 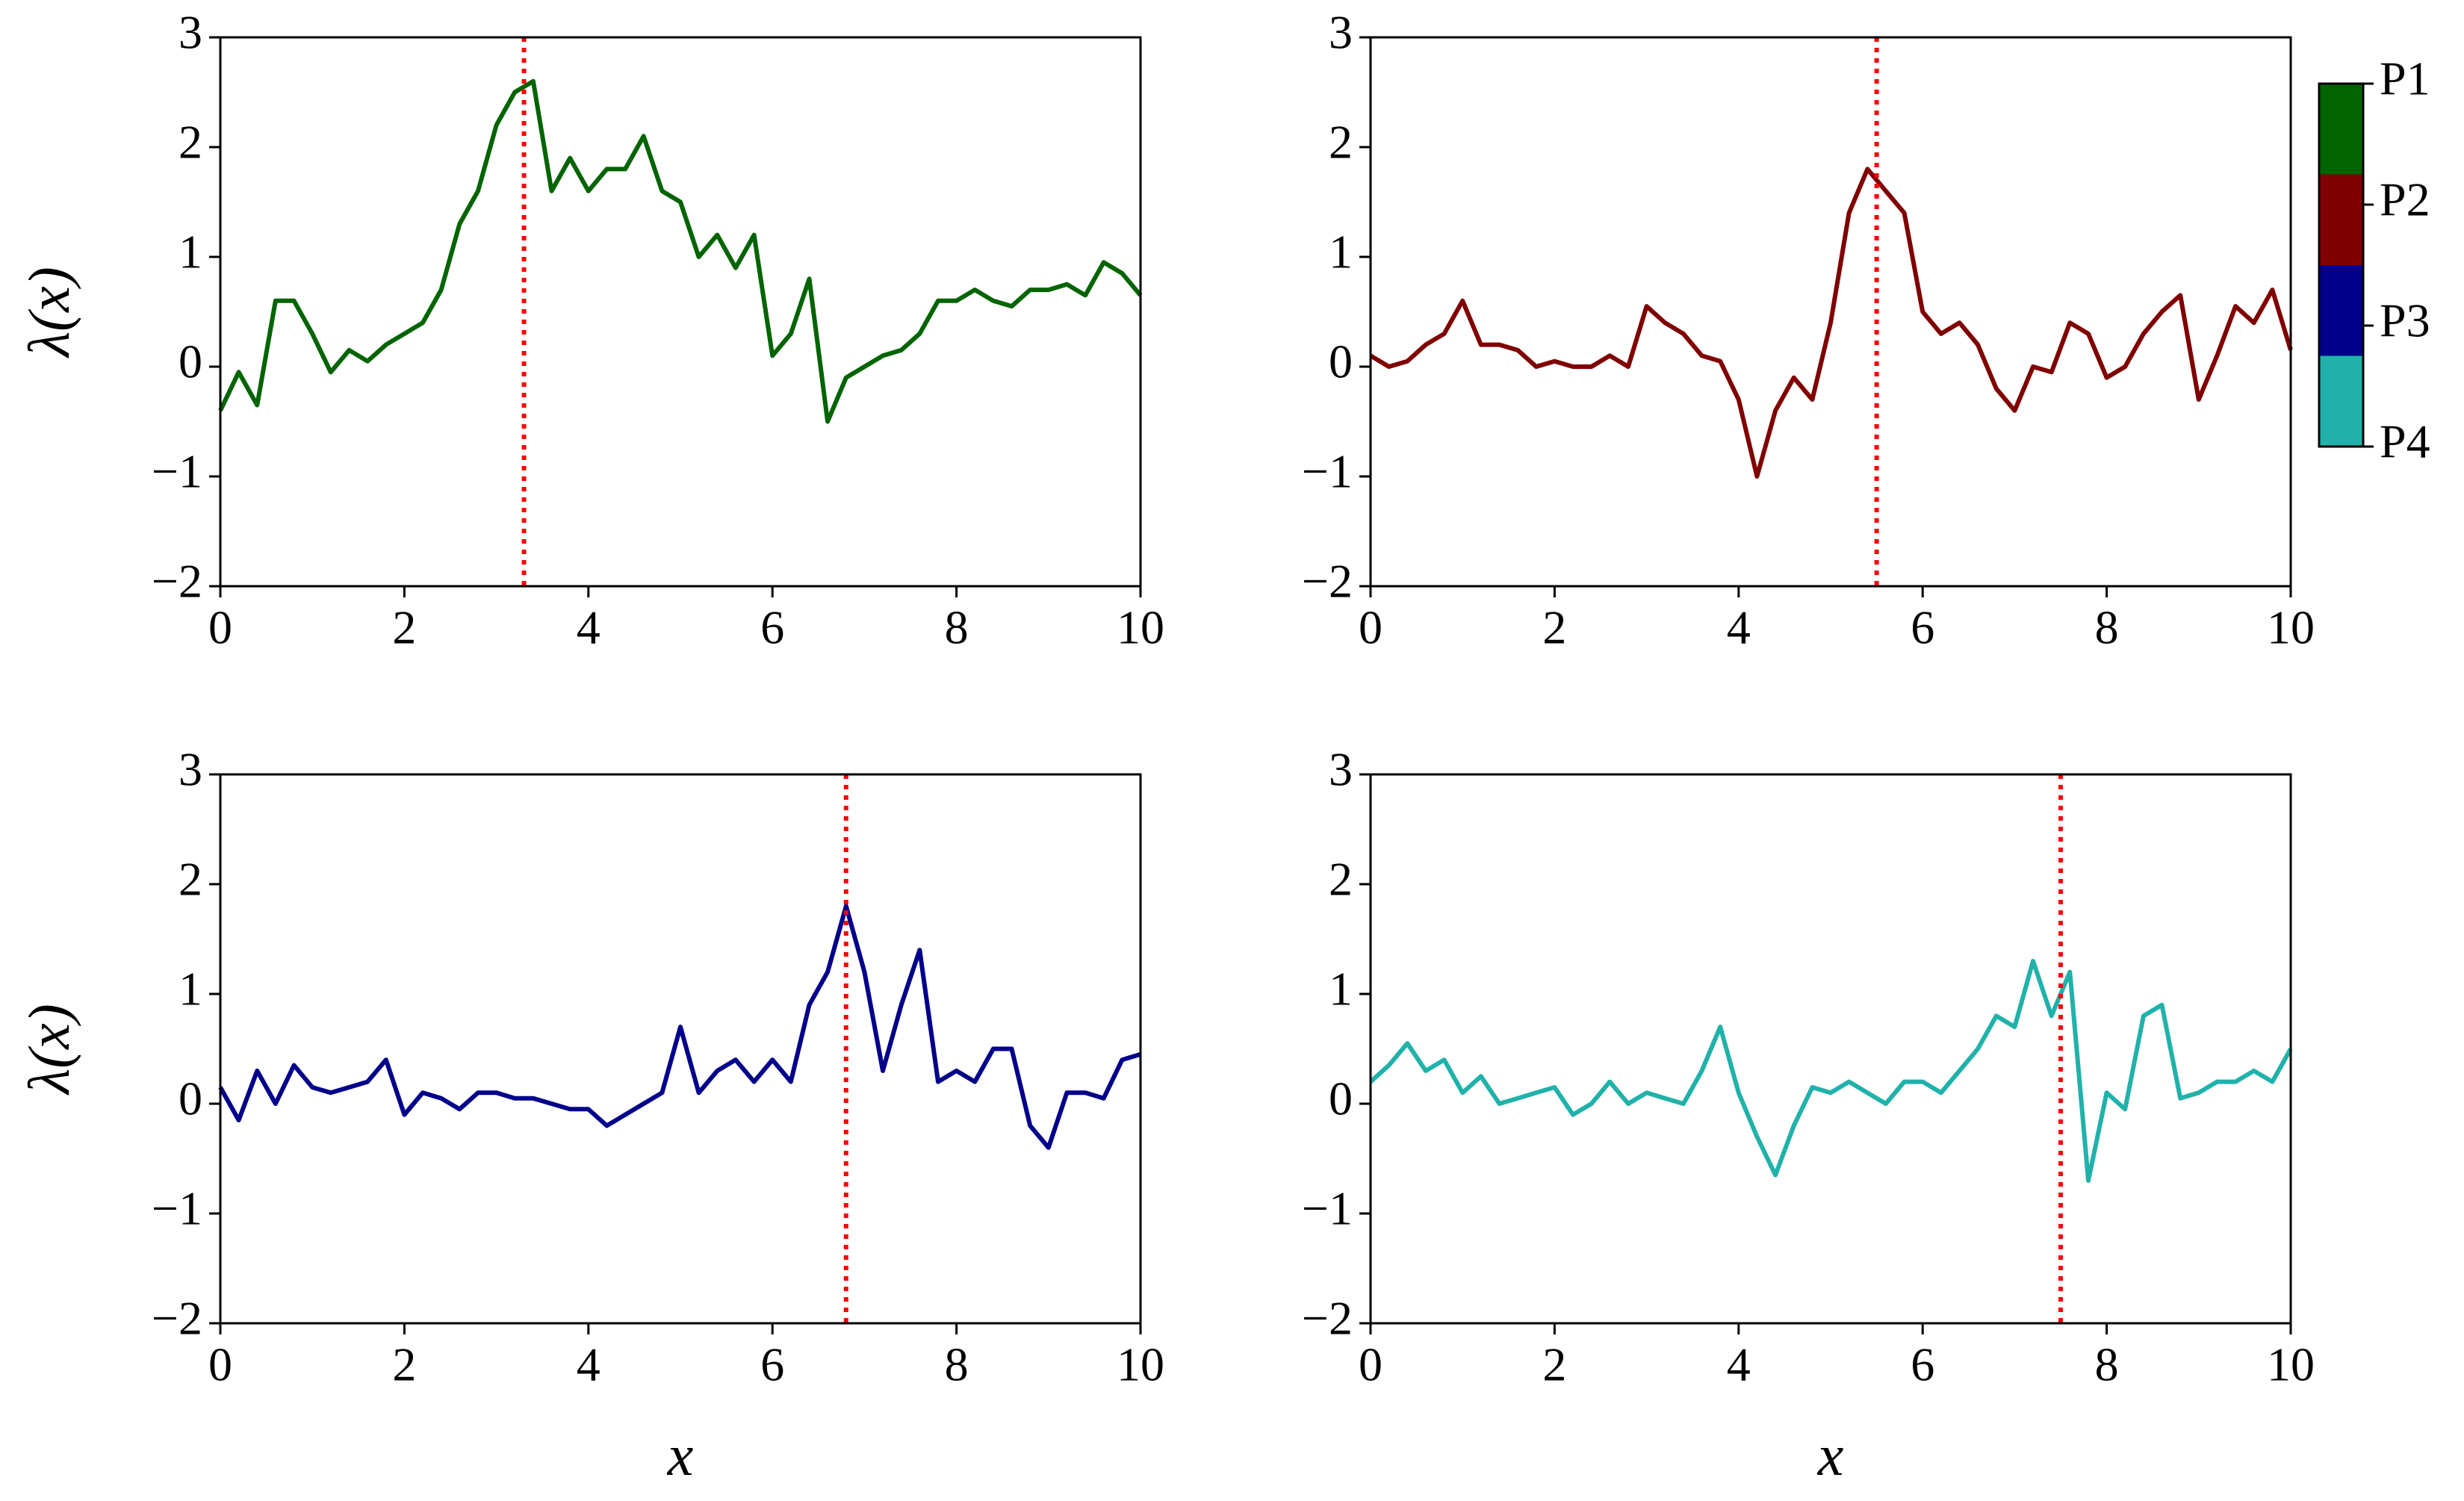 What do you see at coordinates (2405, 441) in the screenshot?
I see `legend-label: P4` at bounding box center [2405, 441].